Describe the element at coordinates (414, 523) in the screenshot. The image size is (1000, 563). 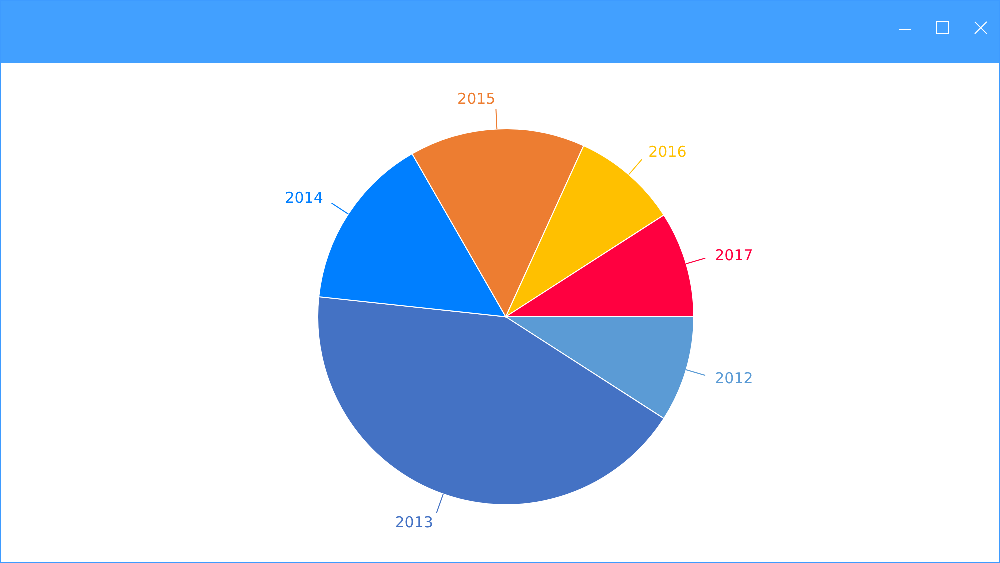
I see `slice-label: 2013` at that location.